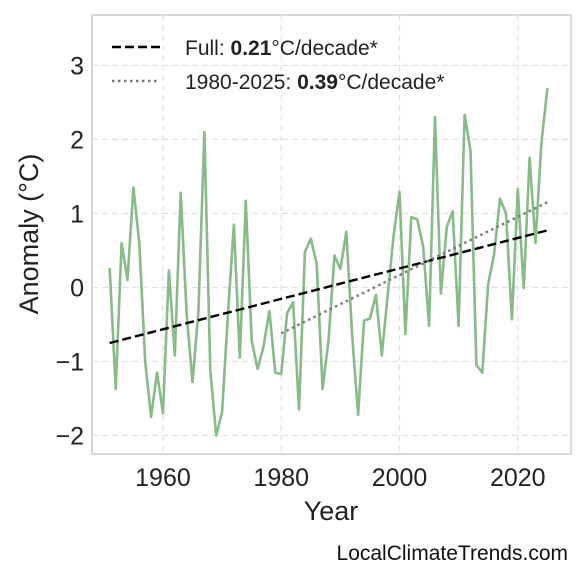  What do you see at coordinates (29, 234) in the screenshot?
I see `y-axis-label: Anomaly (°C)` at bounding box center [29, 234].